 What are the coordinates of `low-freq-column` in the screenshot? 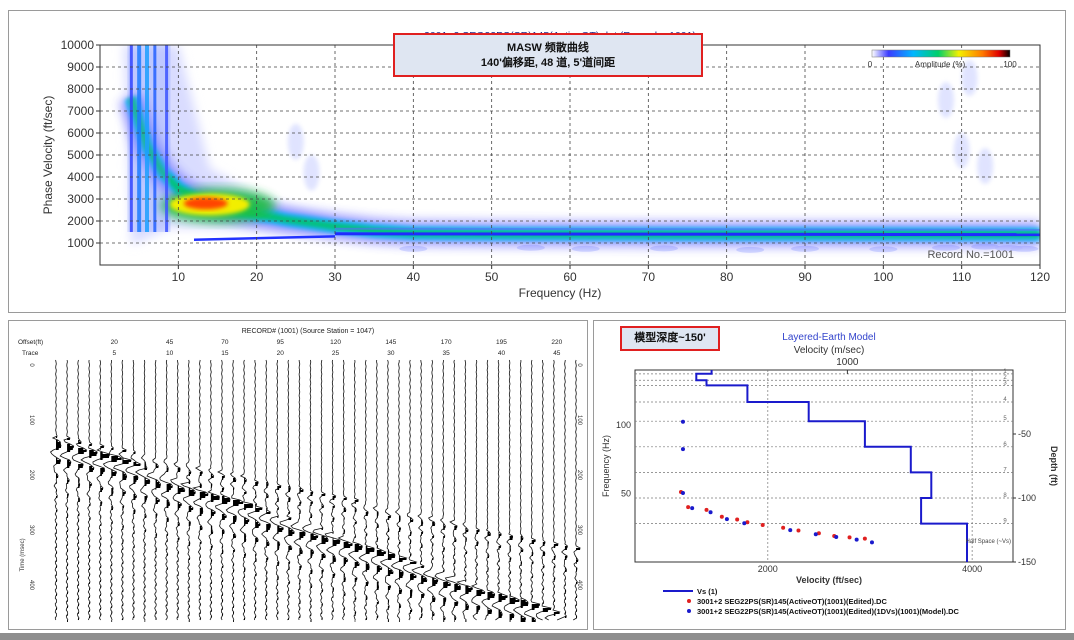 It's located at (155, 138).